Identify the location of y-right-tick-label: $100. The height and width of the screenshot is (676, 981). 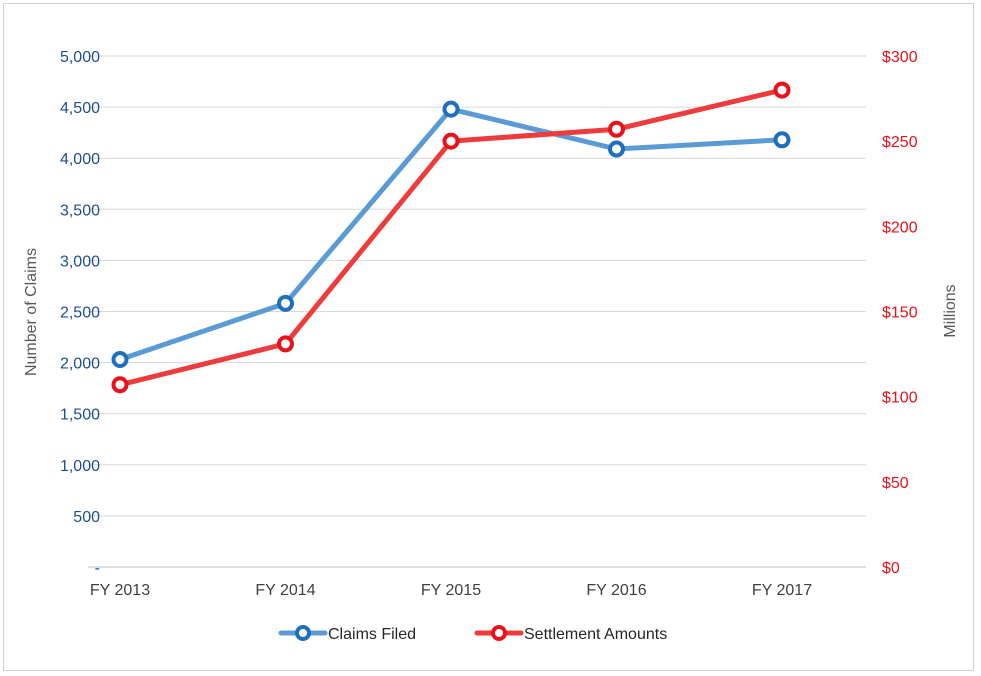
(900, 398).